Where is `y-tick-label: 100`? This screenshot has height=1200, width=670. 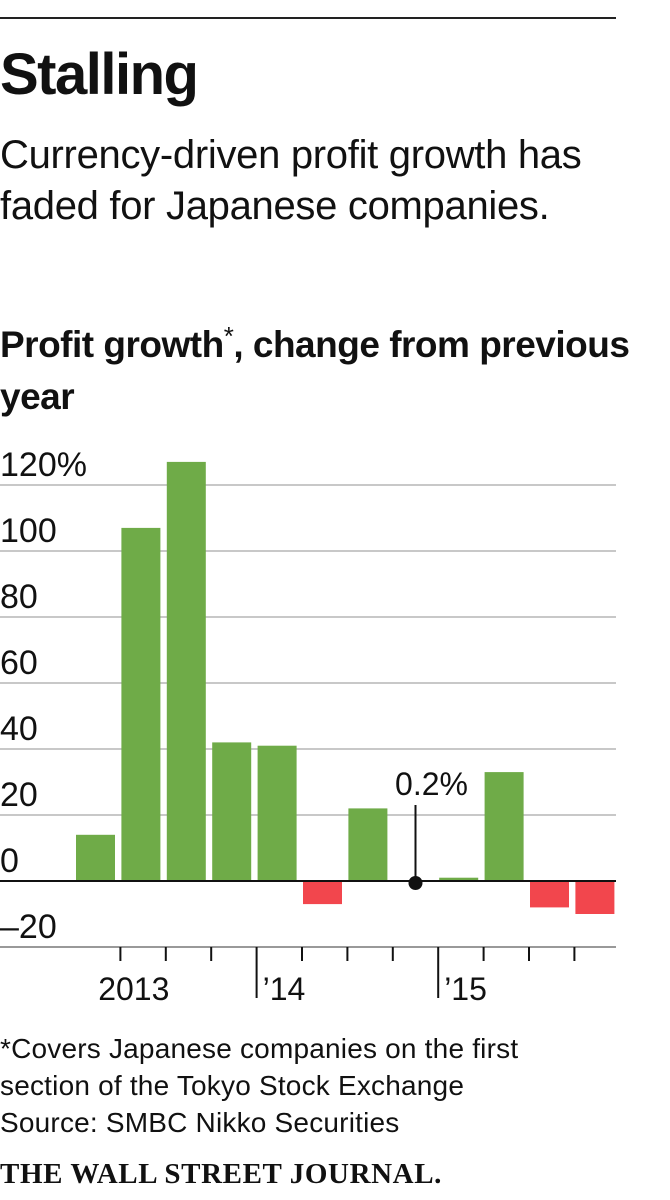 y-tick-label: 100 is located at coordinates (28, 531).